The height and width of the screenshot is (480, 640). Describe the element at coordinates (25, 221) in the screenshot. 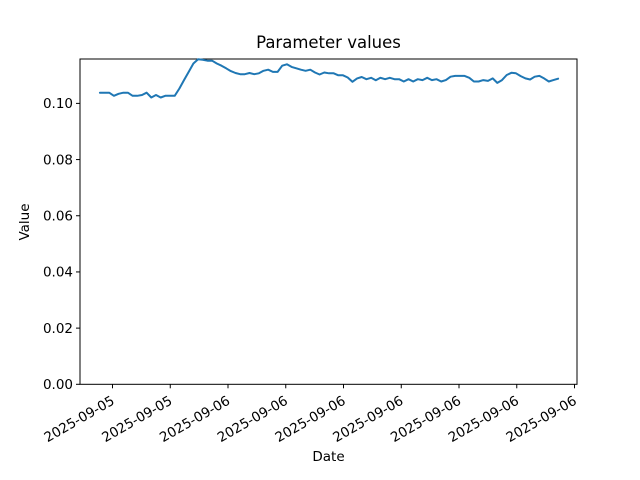

I see `y-axis-label: Value` at that location.